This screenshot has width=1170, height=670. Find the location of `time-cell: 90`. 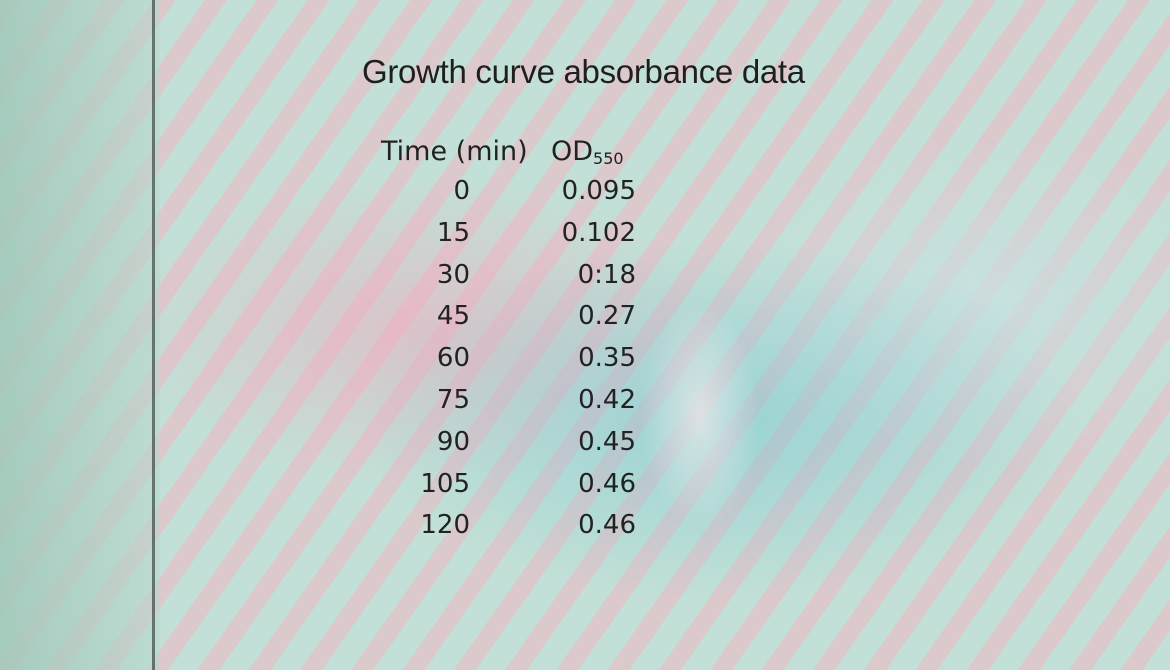

time-cell: 90 is located at coordinates (453, 441).